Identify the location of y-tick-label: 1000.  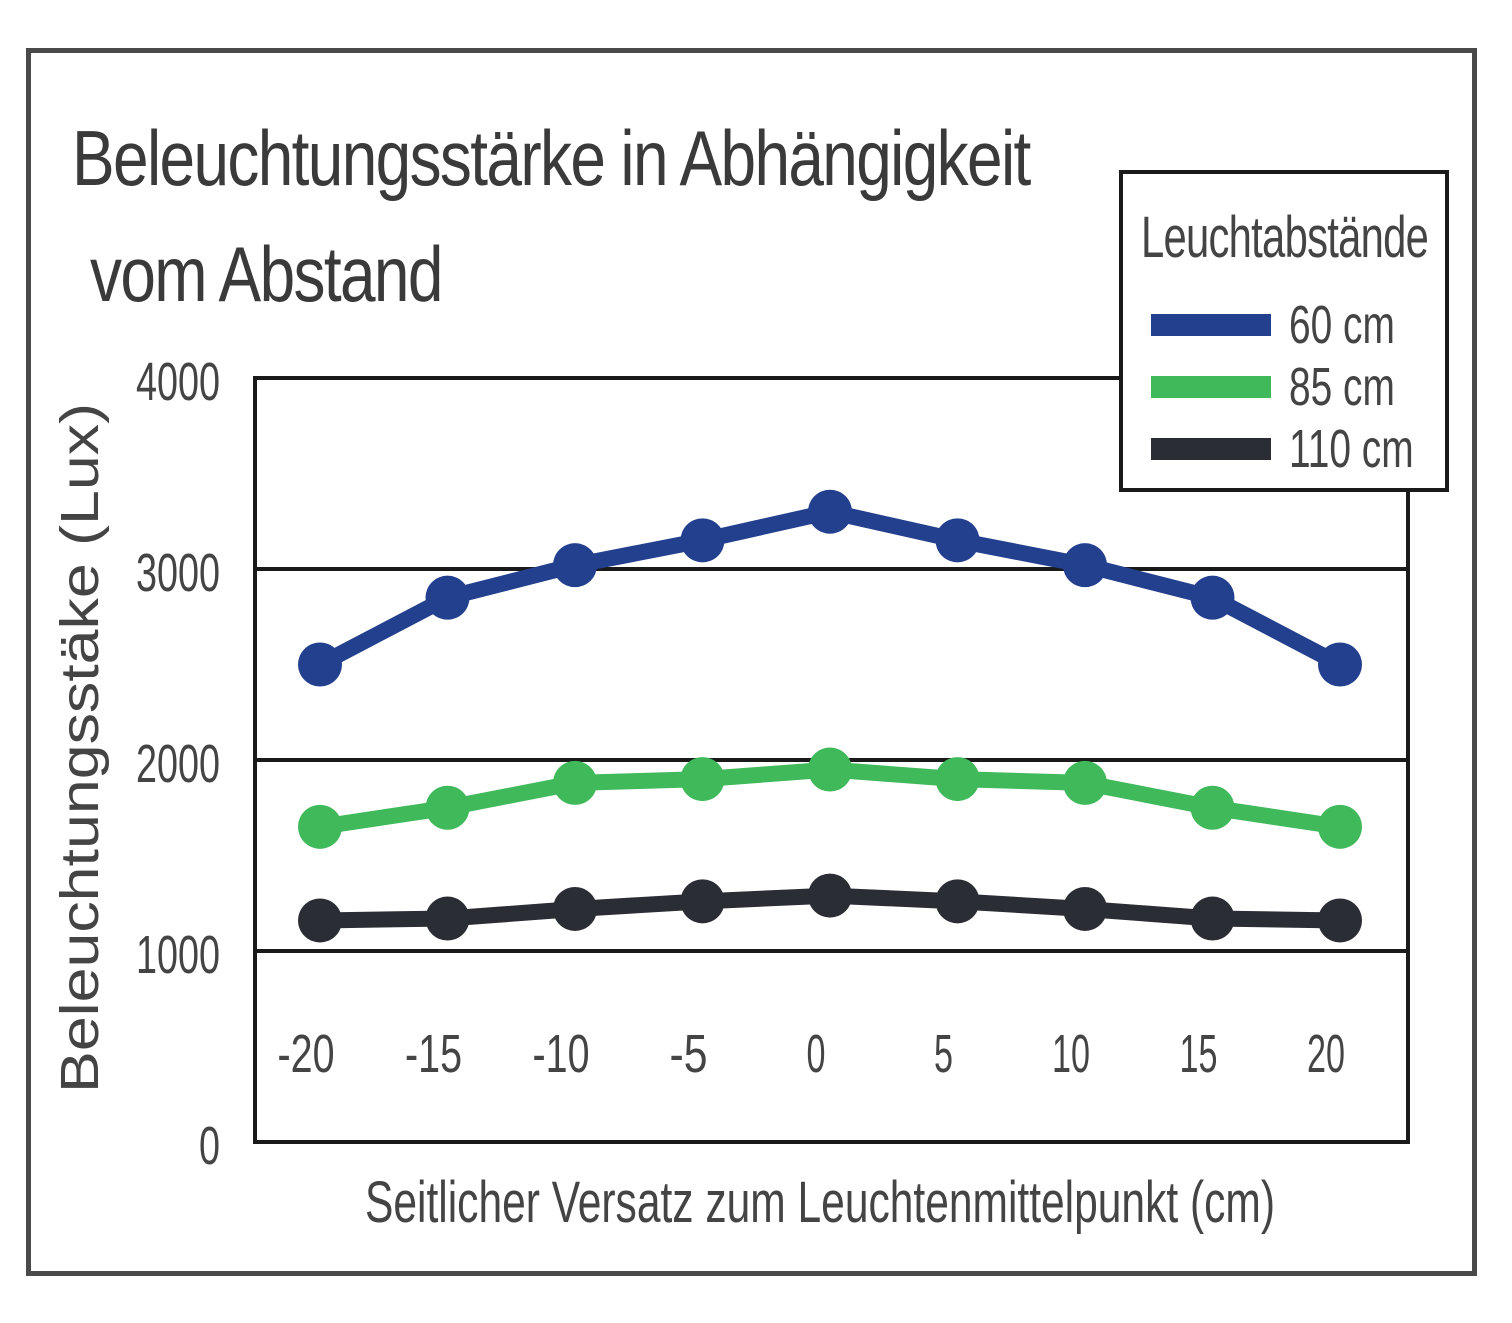
(178, 955).